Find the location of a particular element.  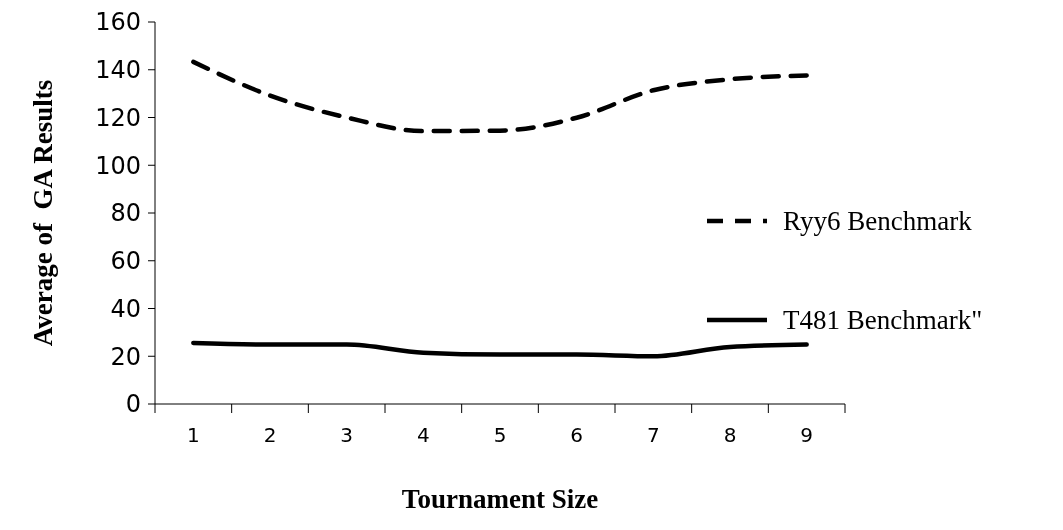

y-tick-label: 20 is located at coordinates (125, 356).